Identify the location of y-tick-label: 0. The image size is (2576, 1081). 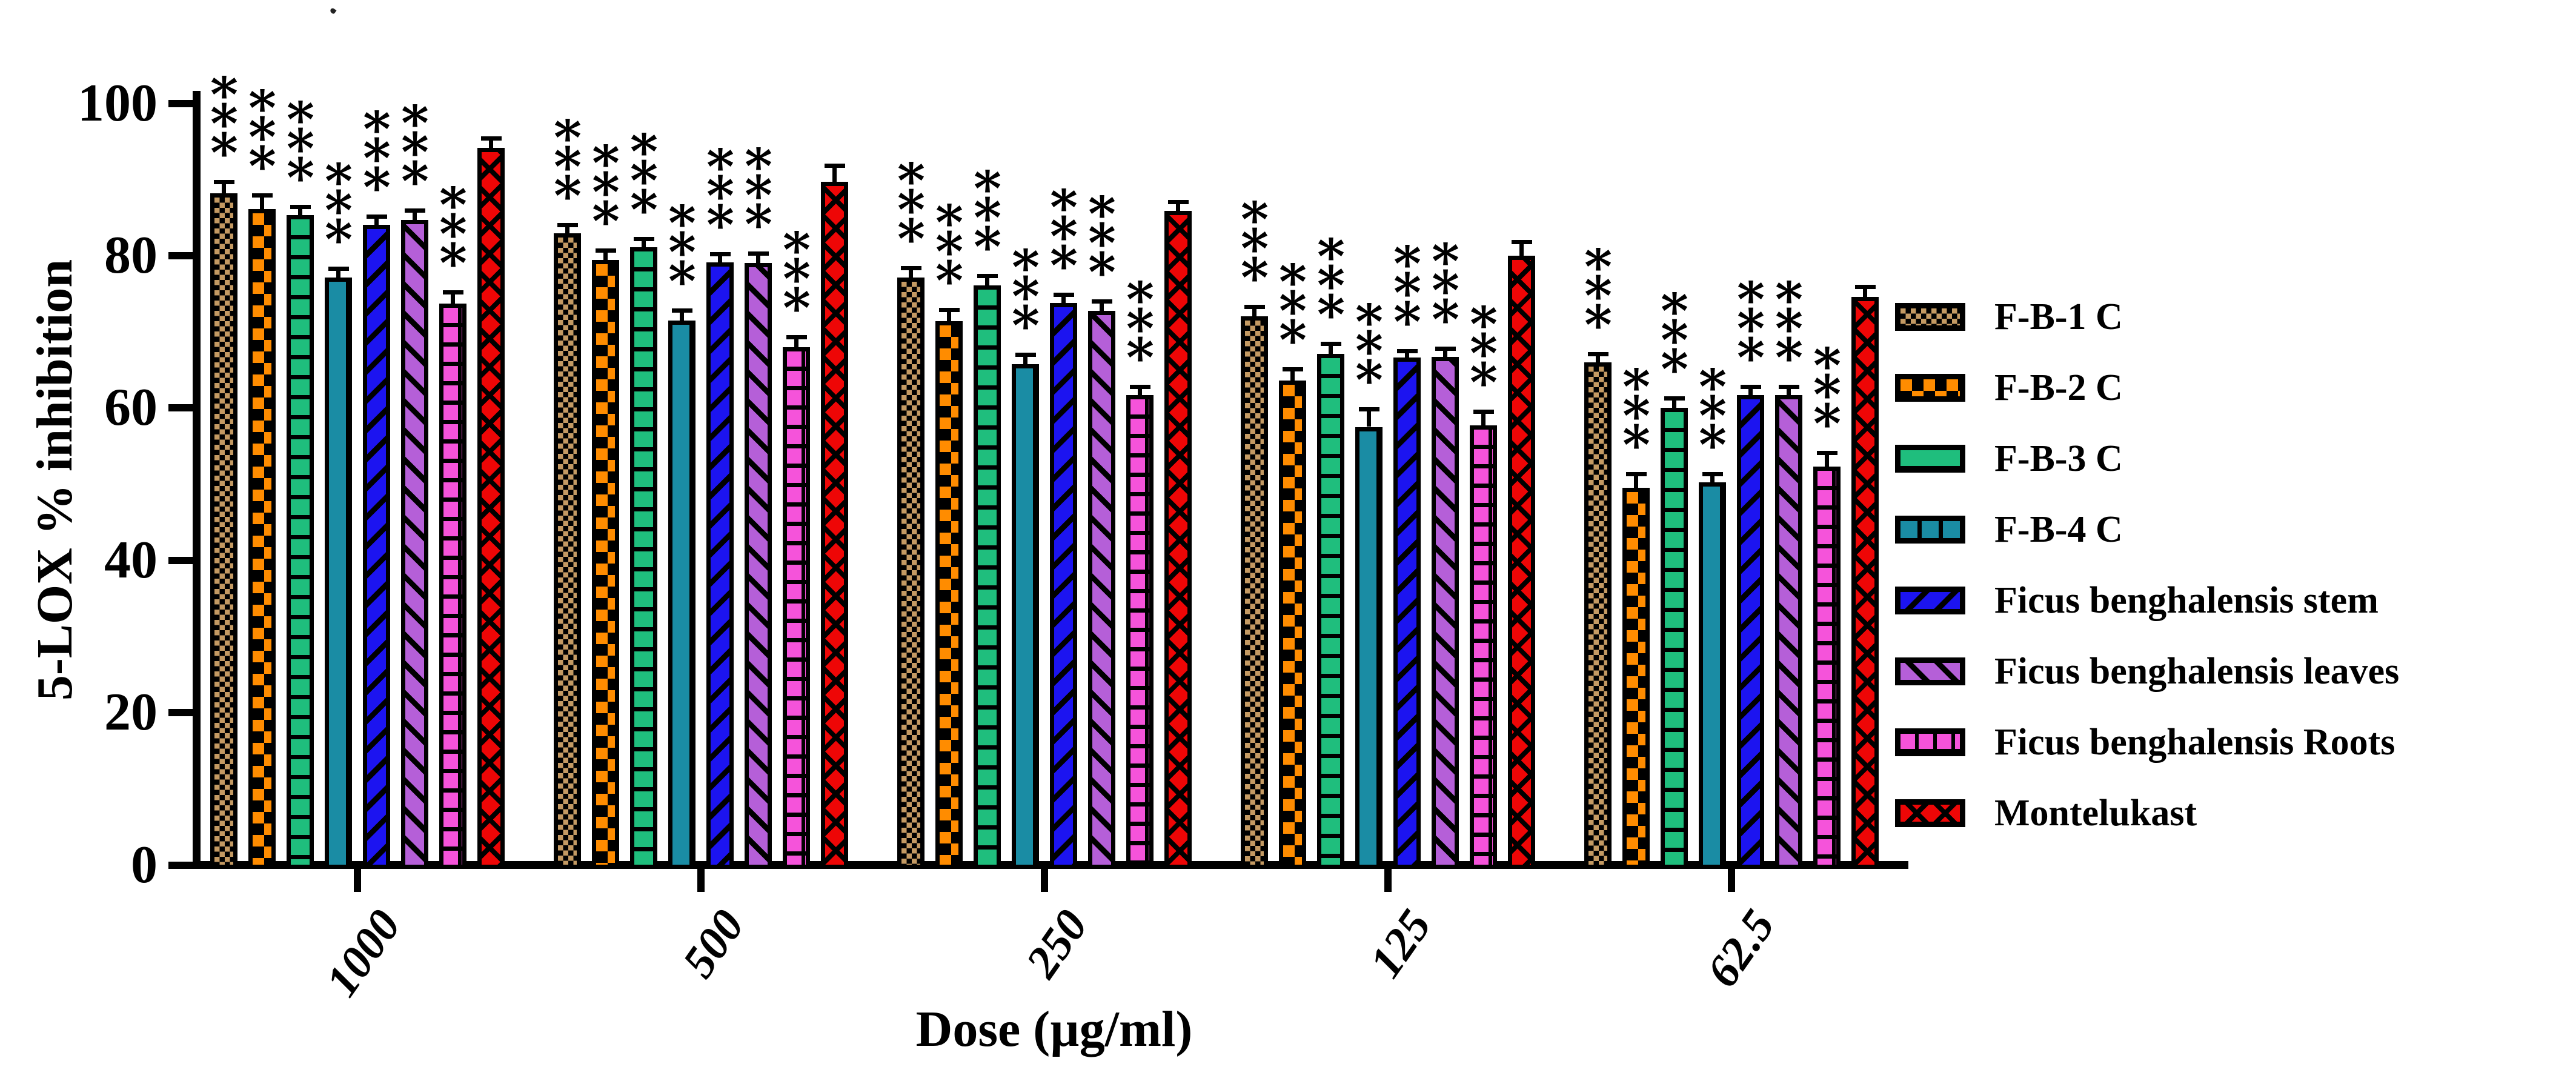
(144, 864).